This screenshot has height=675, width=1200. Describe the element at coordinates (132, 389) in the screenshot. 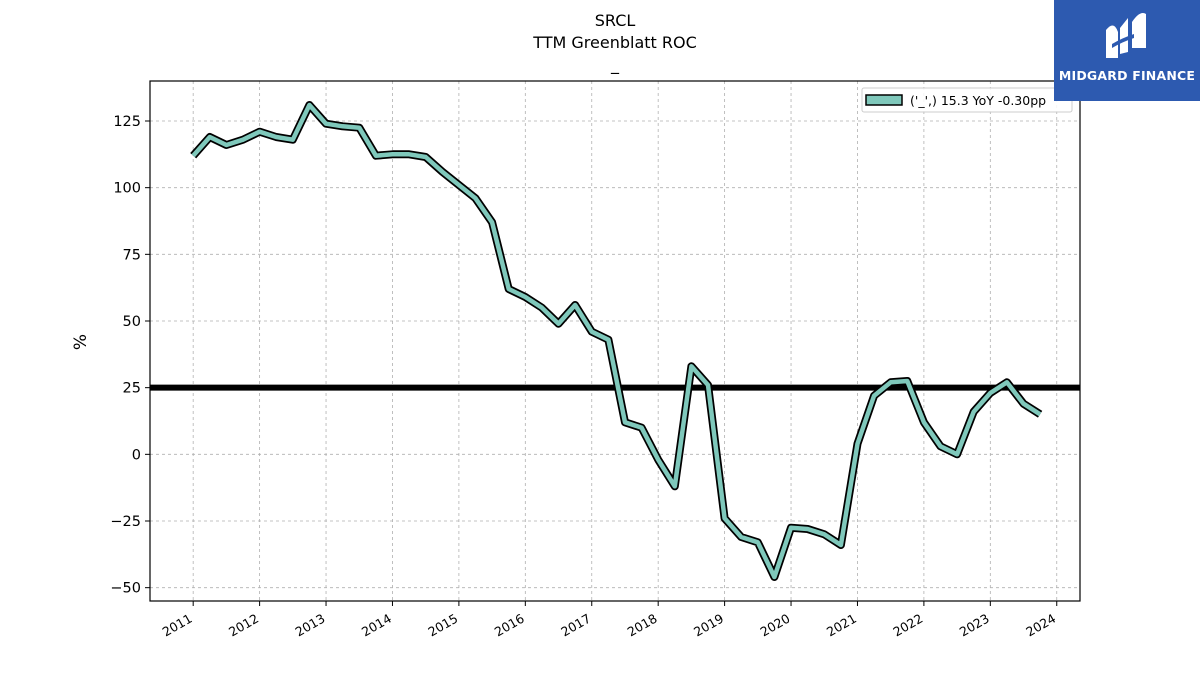

I see `y-tick-label: 25` at that location.